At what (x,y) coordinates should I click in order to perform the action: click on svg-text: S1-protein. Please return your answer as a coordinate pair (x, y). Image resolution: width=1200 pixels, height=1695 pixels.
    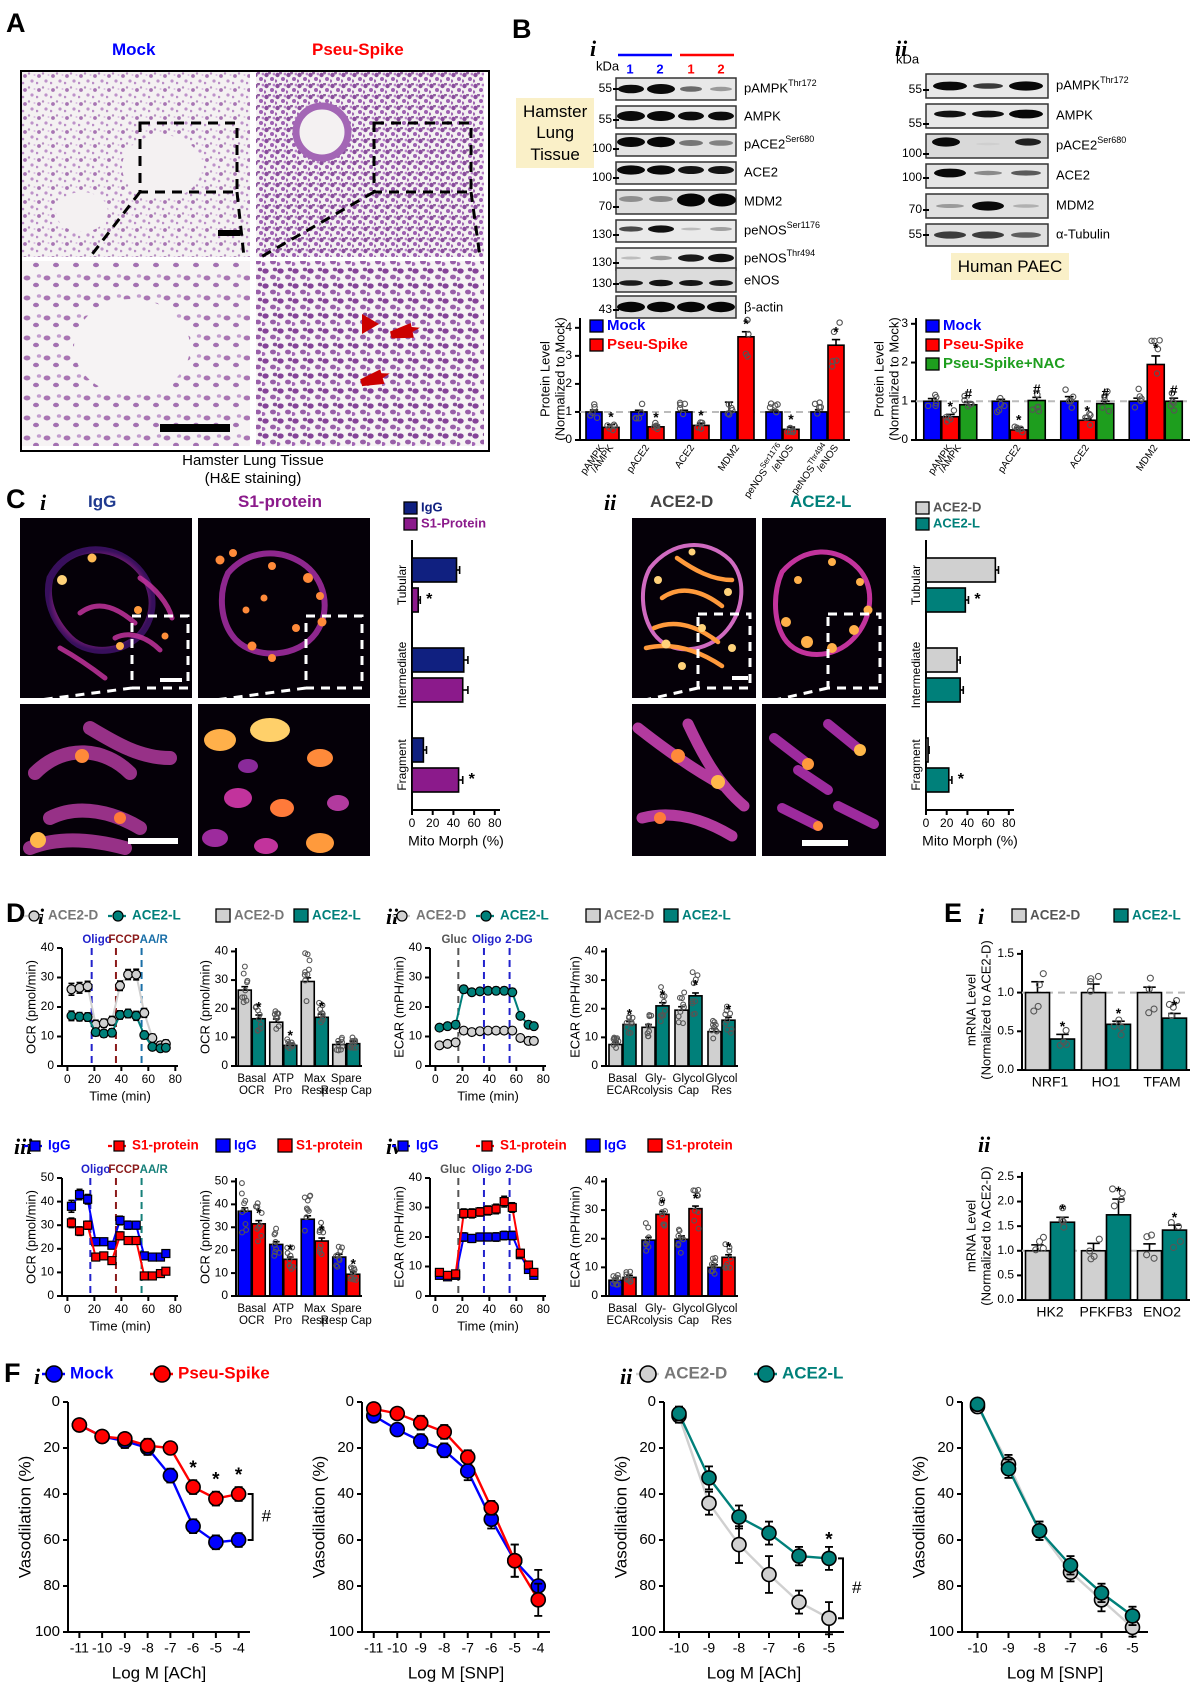
    Looking at the image, I should click on (533, 1145).